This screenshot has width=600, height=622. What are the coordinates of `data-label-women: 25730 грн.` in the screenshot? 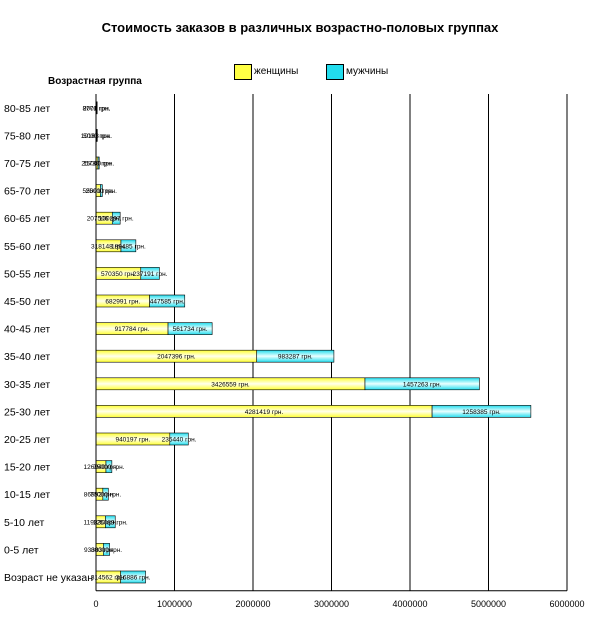 It's located at (96, 164).